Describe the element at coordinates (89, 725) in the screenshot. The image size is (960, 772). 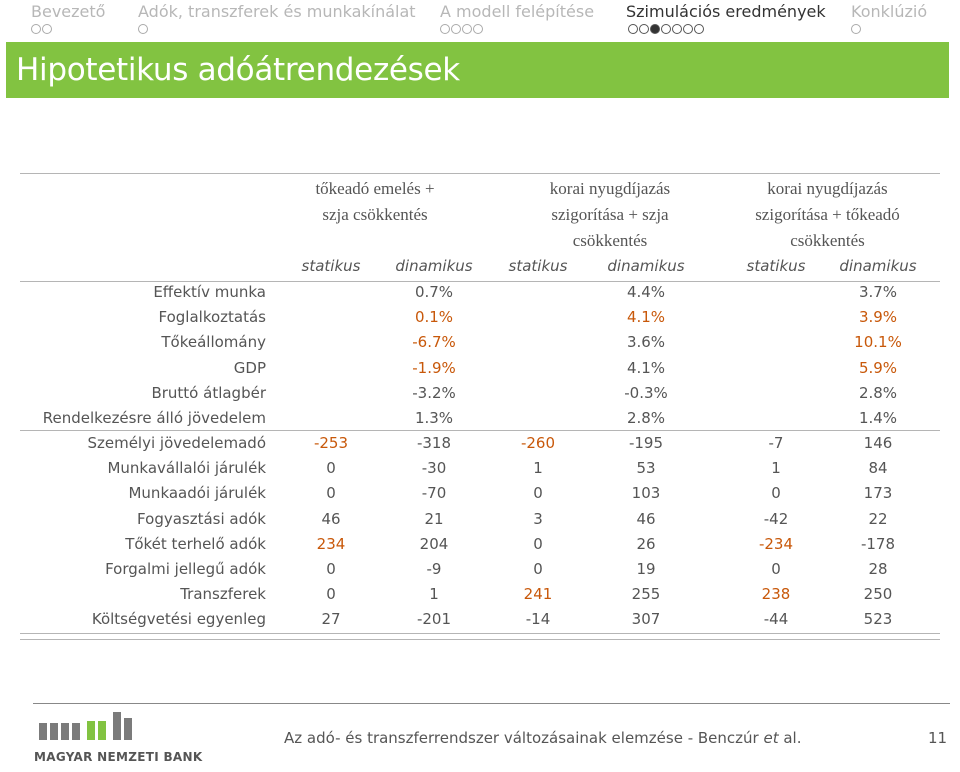
I see `mnb-logo-bars-icon` at that location.